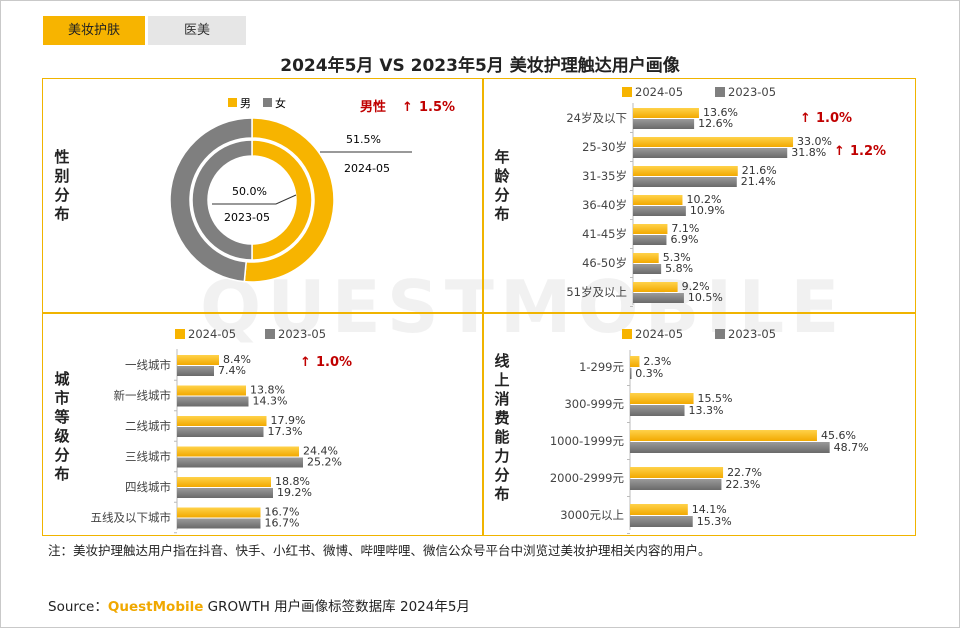 The image size is (960, 628). I want to click on 城市等级分布-annotation-delta: 1.0%, so click(334, 362).